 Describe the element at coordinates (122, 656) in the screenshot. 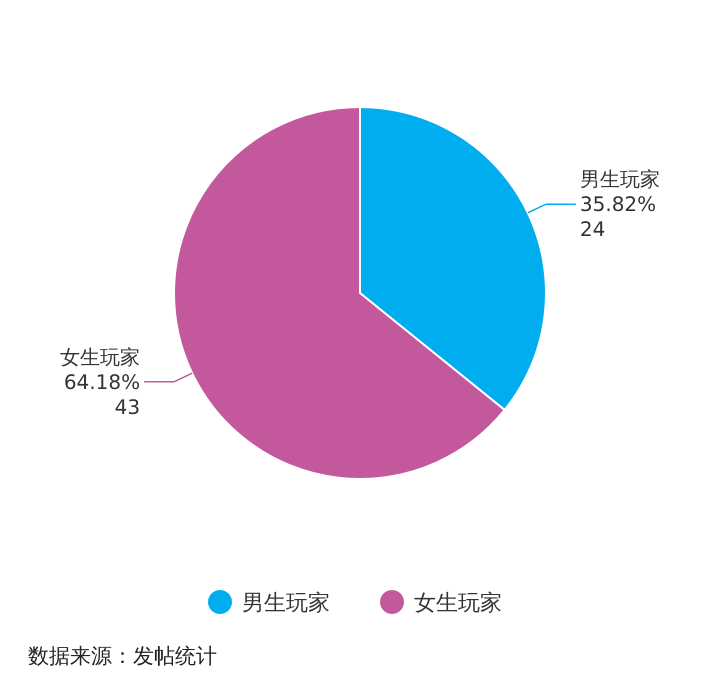

I see `source-note: 数据来源：发帖统计` at that location.